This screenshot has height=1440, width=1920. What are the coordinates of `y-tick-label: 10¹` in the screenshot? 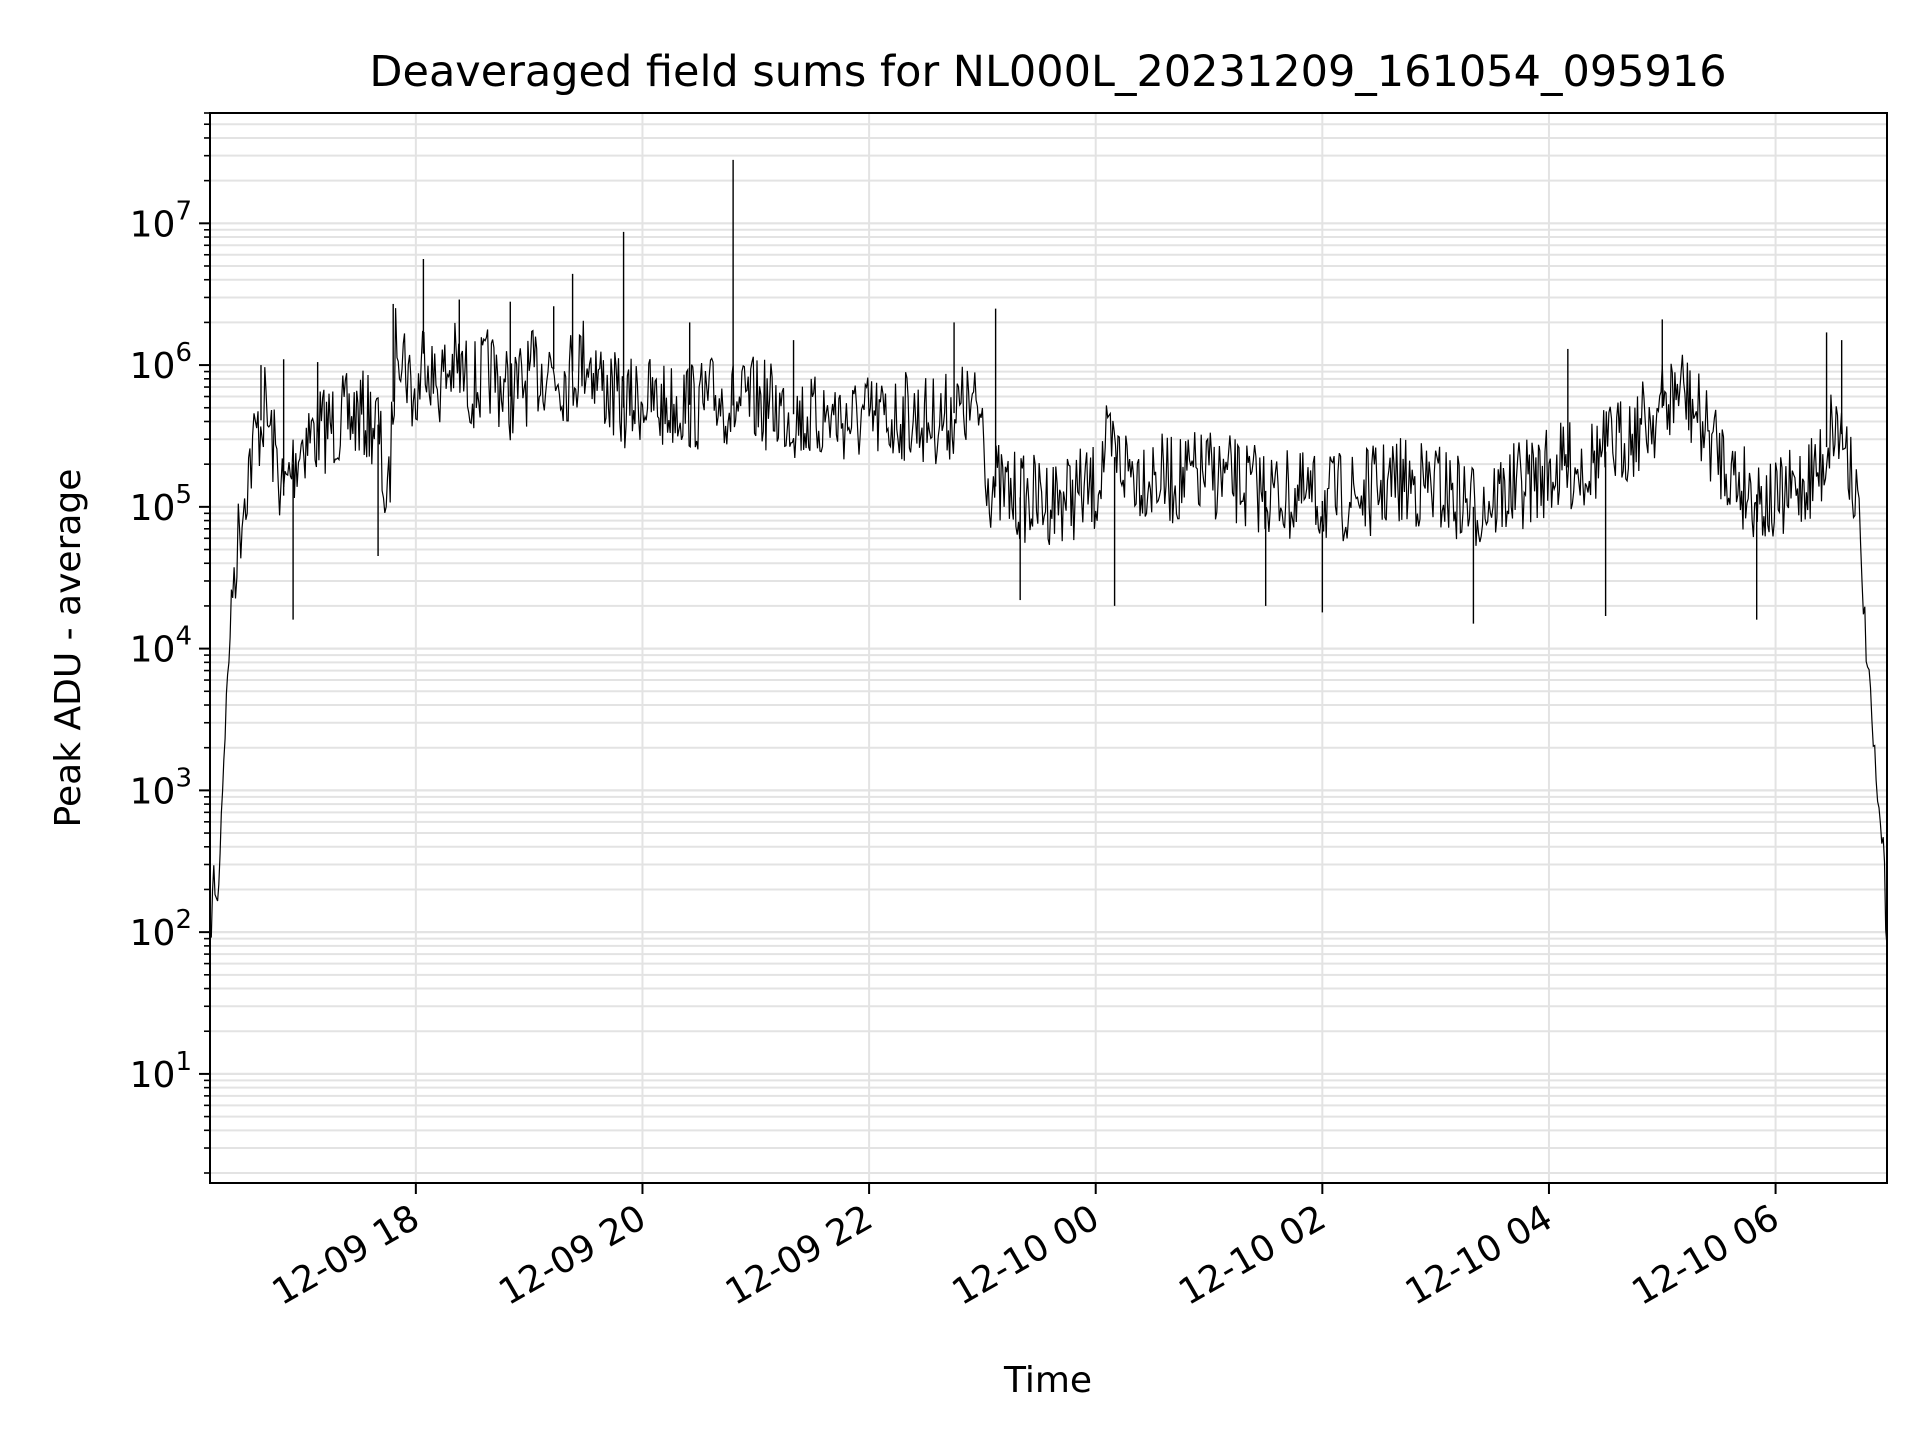 It's located at (161, 1071).